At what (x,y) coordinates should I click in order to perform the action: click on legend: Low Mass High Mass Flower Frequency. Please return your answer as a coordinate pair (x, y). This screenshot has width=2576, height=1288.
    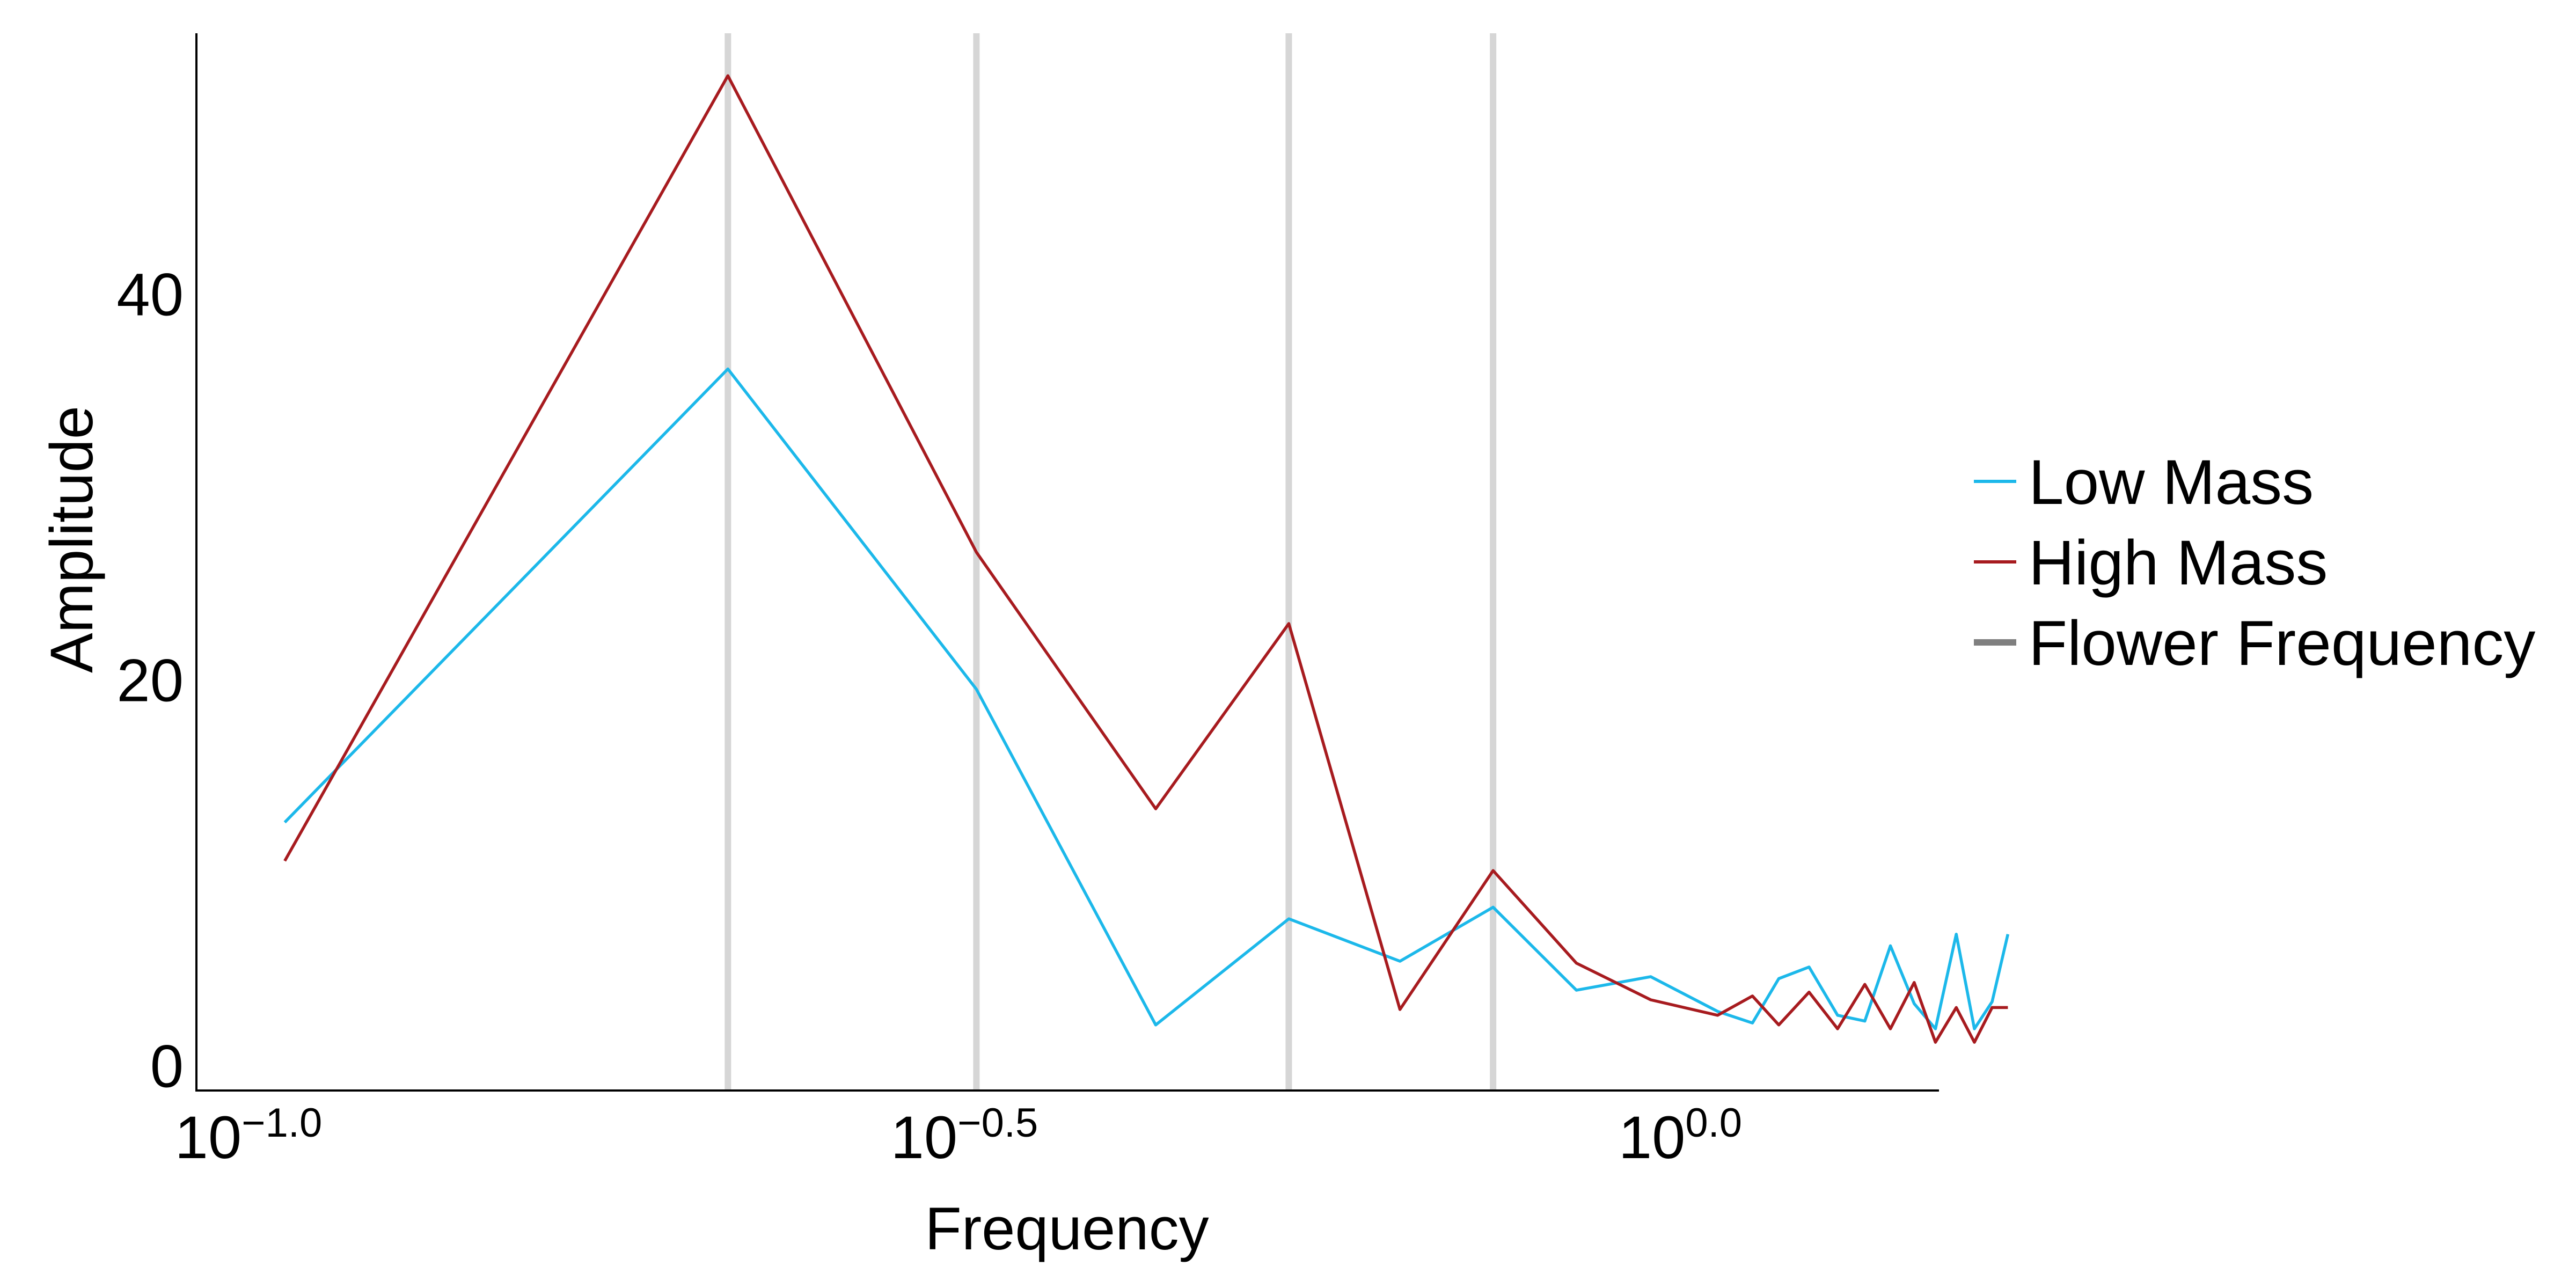
    Looking at the image, I should click on (2254, 563).